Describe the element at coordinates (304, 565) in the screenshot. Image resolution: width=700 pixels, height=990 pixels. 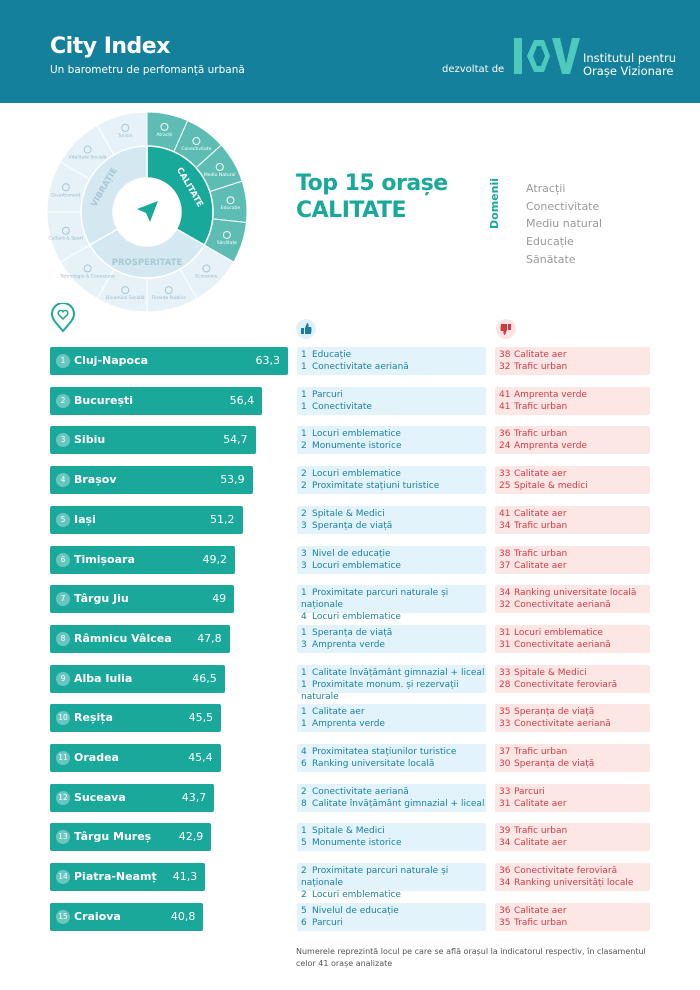
I see `indicator-rank: 3` at that location.